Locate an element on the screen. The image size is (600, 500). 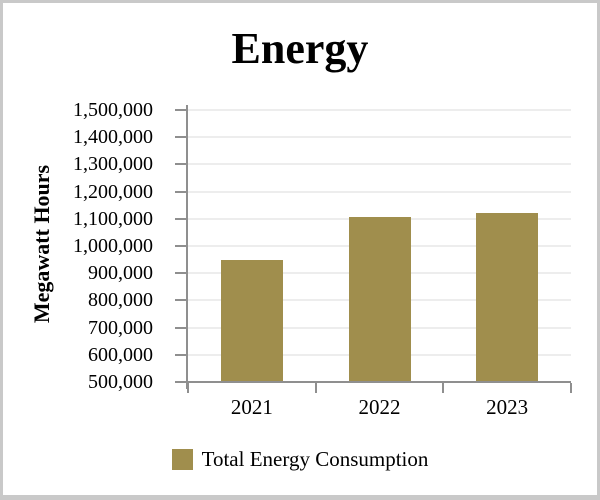
y-tick-label: 800,000 is located at coordinates (120, 300).